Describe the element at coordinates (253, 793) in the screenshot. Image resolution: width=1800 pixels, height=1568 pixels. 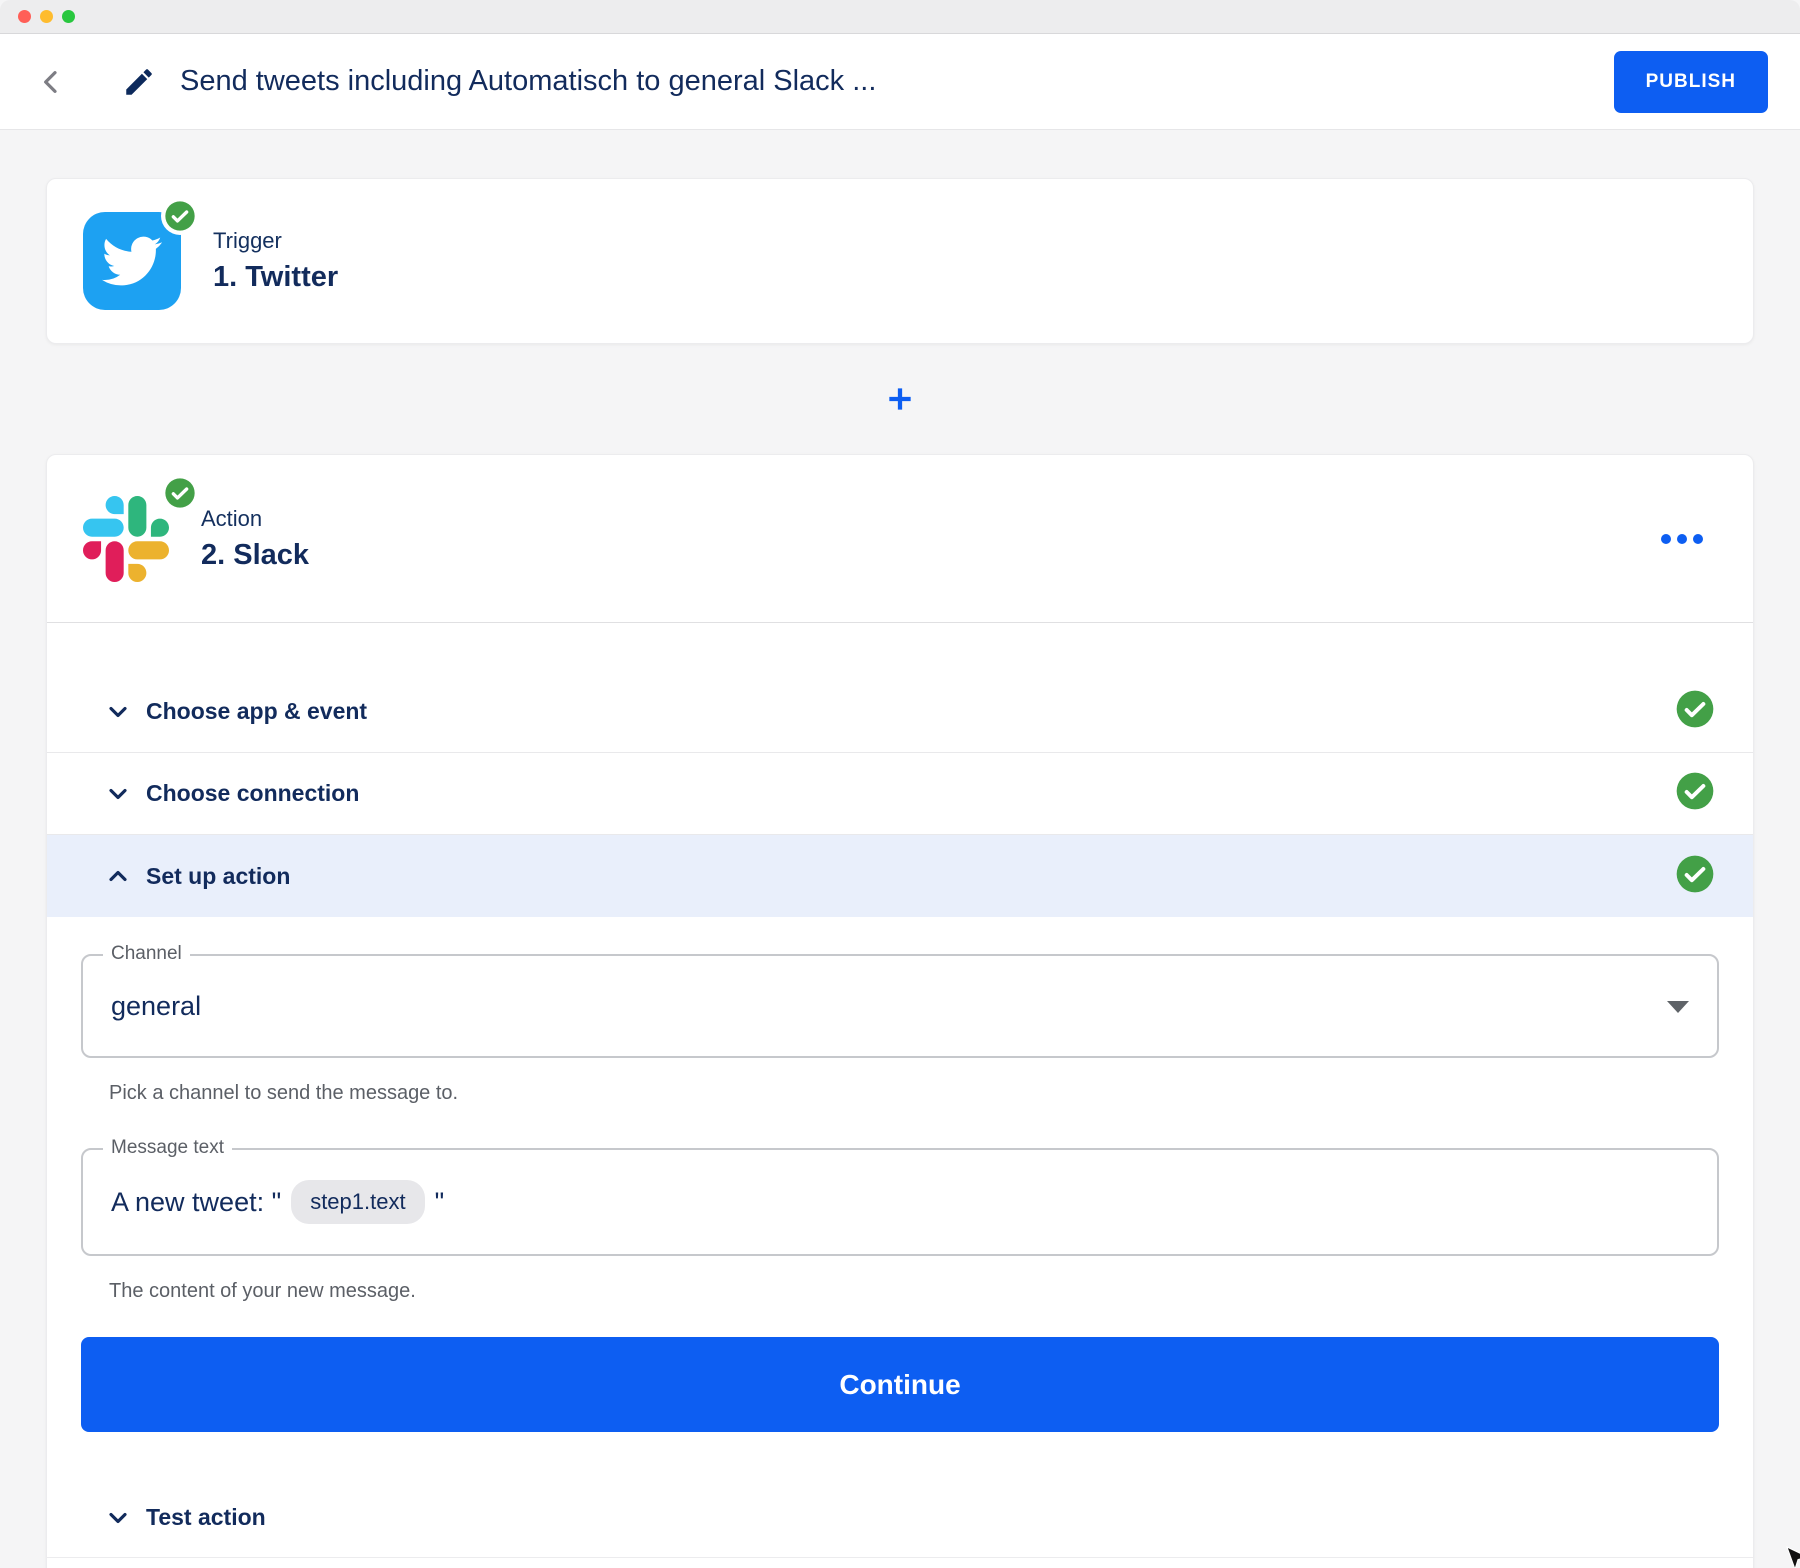
I see `section-label: Choose connection` at that location.